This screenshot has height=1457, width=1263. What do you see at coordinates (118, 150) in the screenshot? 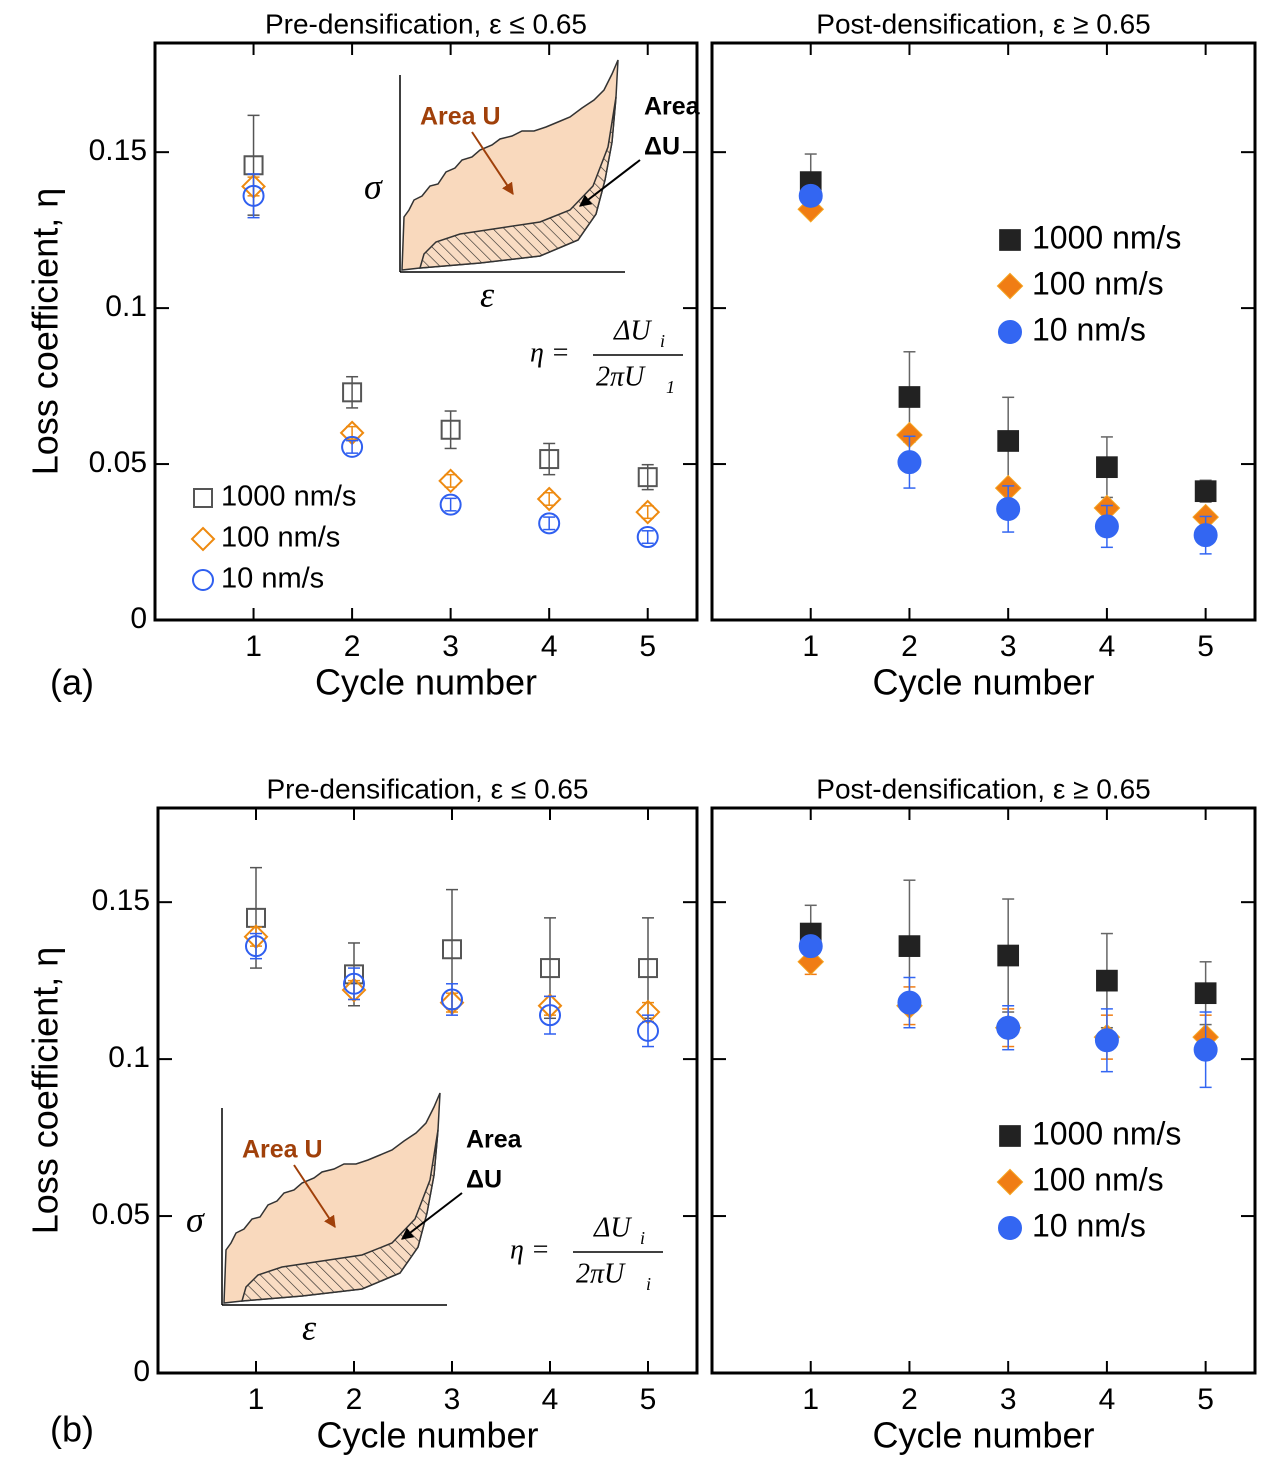
I see `y-tick-label: 0.15` at bounding box center [118, 150].